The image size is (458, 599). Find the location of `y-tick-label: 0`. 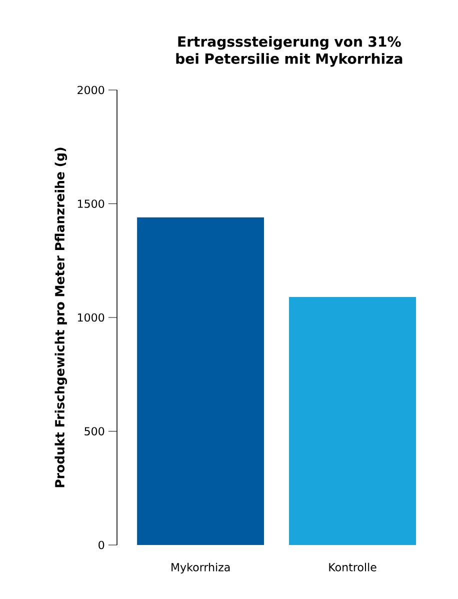

y-tick-label: 0 is located at coordinates (101, 545).